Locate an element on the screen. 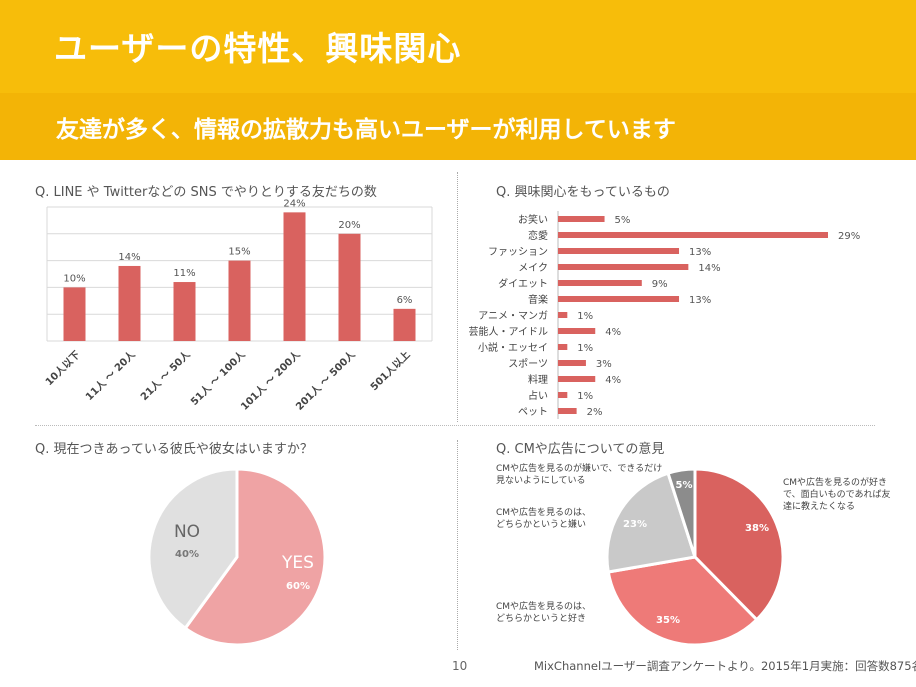  ads-callout-line: 見ないようにしている is located at coordinates (541, 480).